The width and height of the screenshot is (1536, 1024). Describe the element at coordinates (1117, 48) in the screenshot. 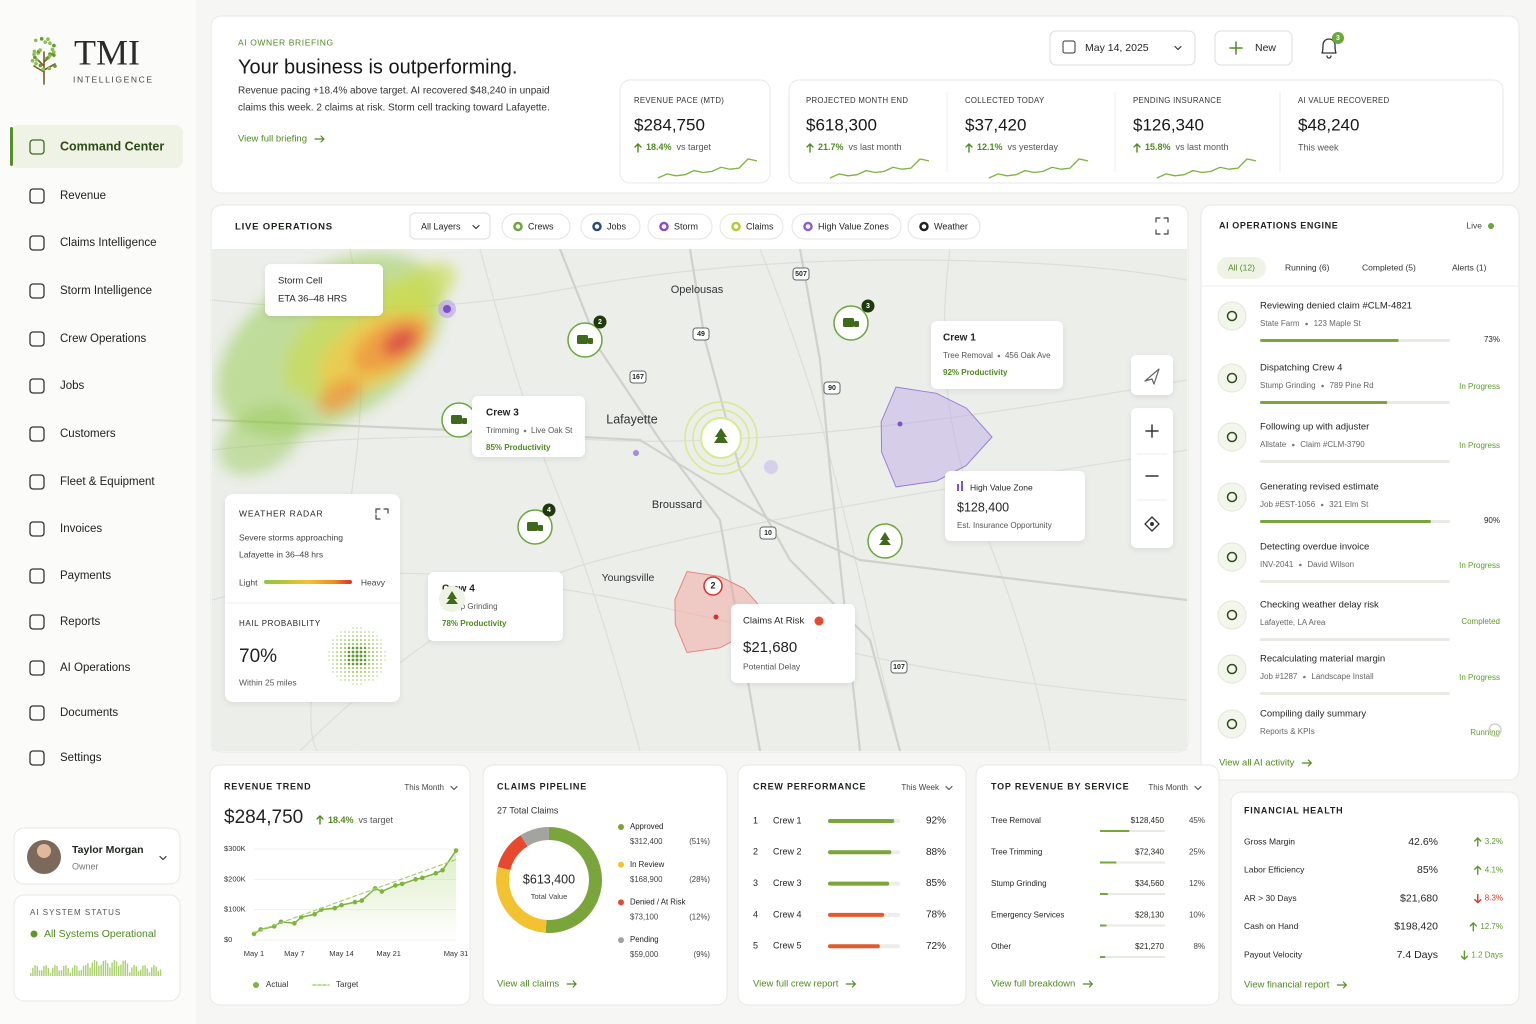

I see `date: May 14, 2025` at that location.